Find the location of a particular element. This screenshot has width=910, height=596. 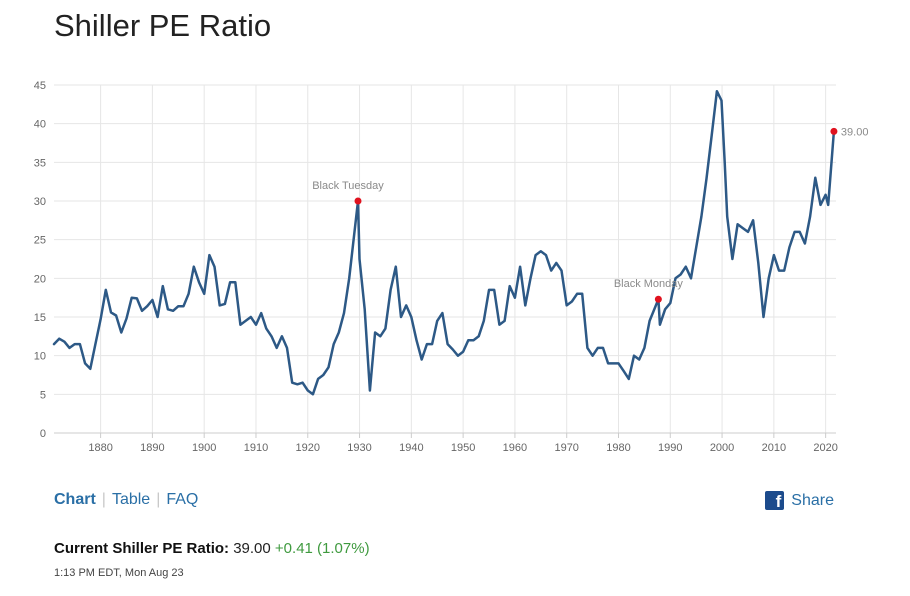

x-tick-label: 1890 is located at coordinates (152, 448).